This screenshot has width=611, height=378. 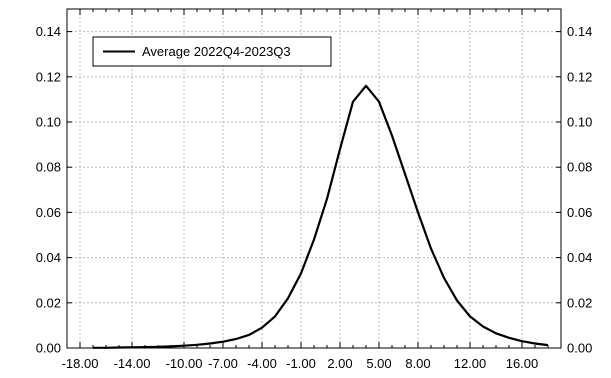 I want to click on y-tick-label-right: 0.06, so click(x=579, y=212).